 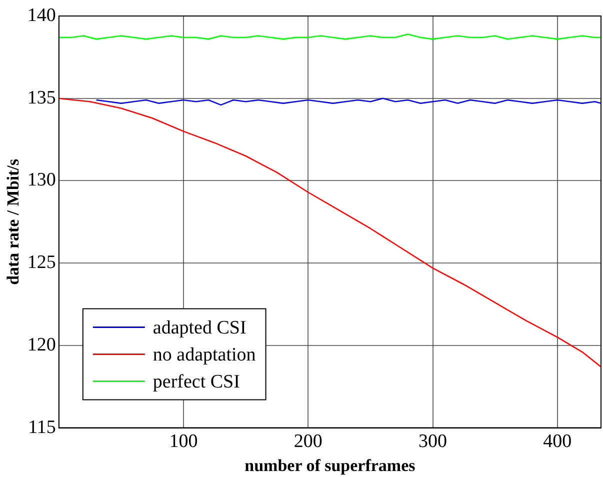 I want to click on y-tick-label: 120, so click(x=41, y=345).